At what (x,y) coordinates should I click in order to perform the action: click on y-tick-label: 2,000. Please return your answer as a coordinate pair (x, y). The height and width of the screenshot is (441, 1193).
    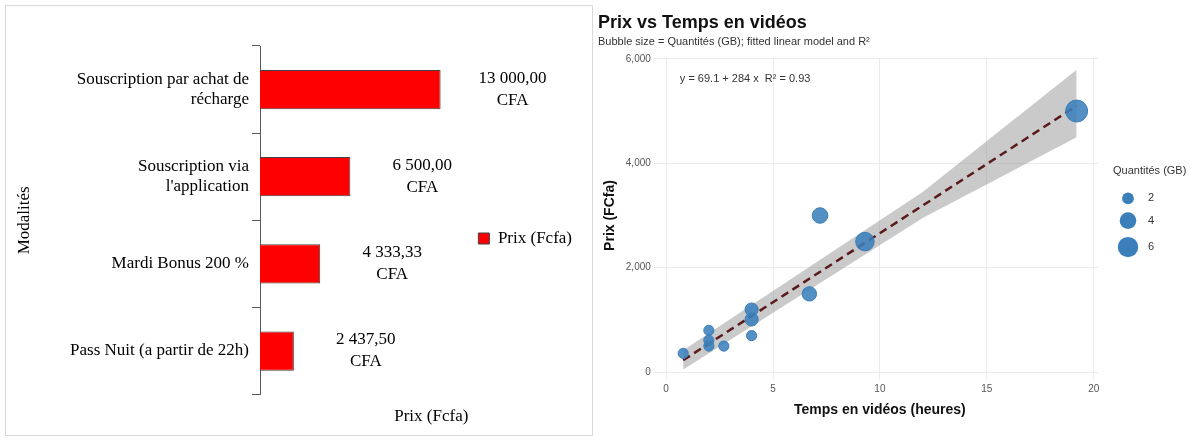
    Looking at the image, I should click on (638, 267).